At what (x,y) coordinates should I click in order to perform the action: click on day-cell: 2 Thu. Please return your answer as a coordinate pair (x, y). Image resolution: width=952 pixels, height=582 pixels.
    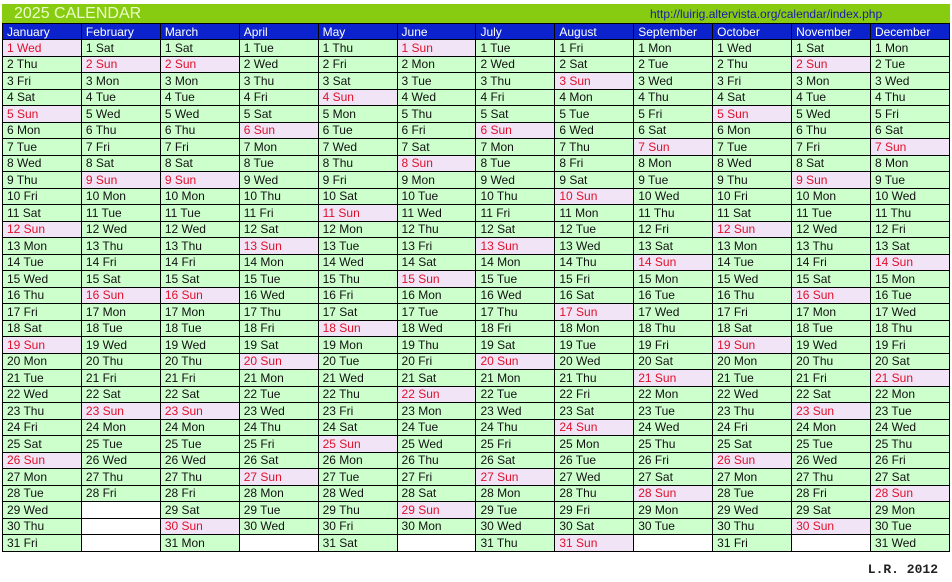
    Looking at the image, I should click on (42, 64).